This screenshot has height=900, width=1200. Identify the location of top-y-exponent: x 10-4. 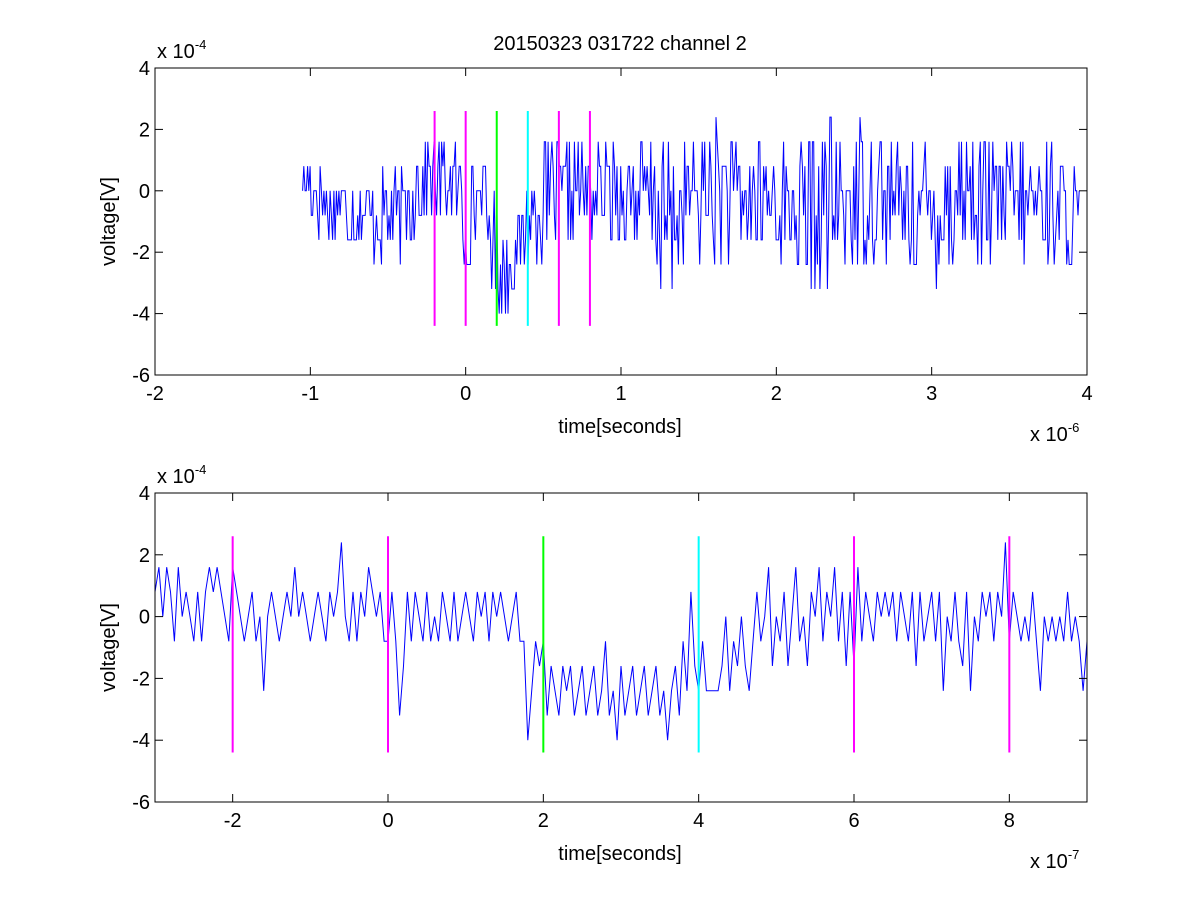
(181, 50).